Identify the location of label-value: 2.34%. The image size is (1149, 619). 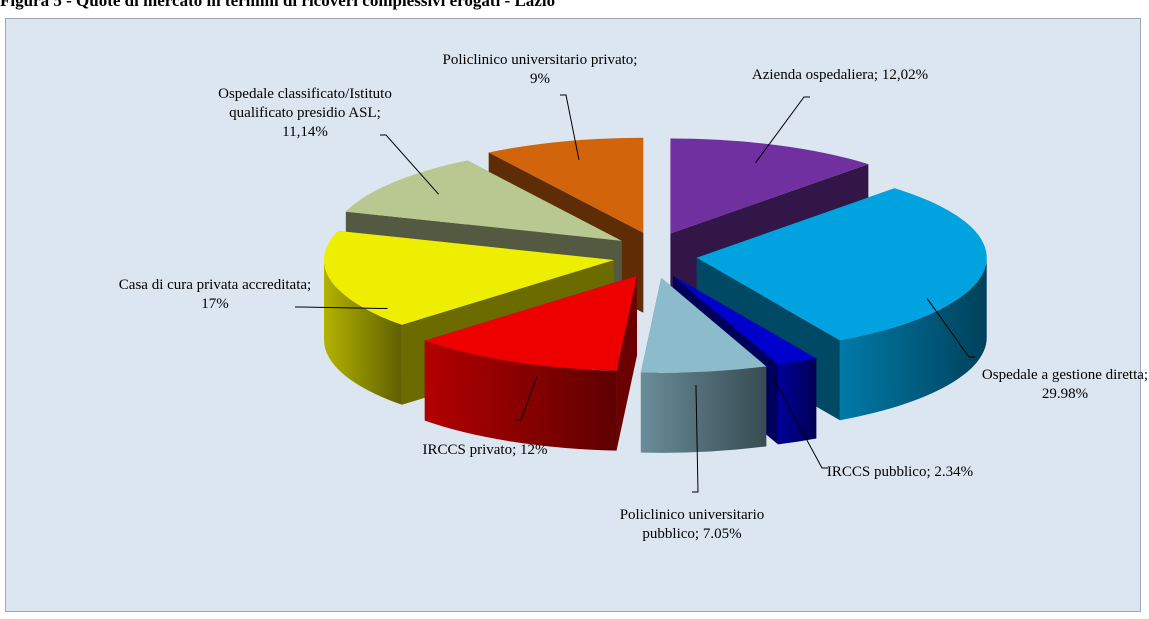
(954, 471).